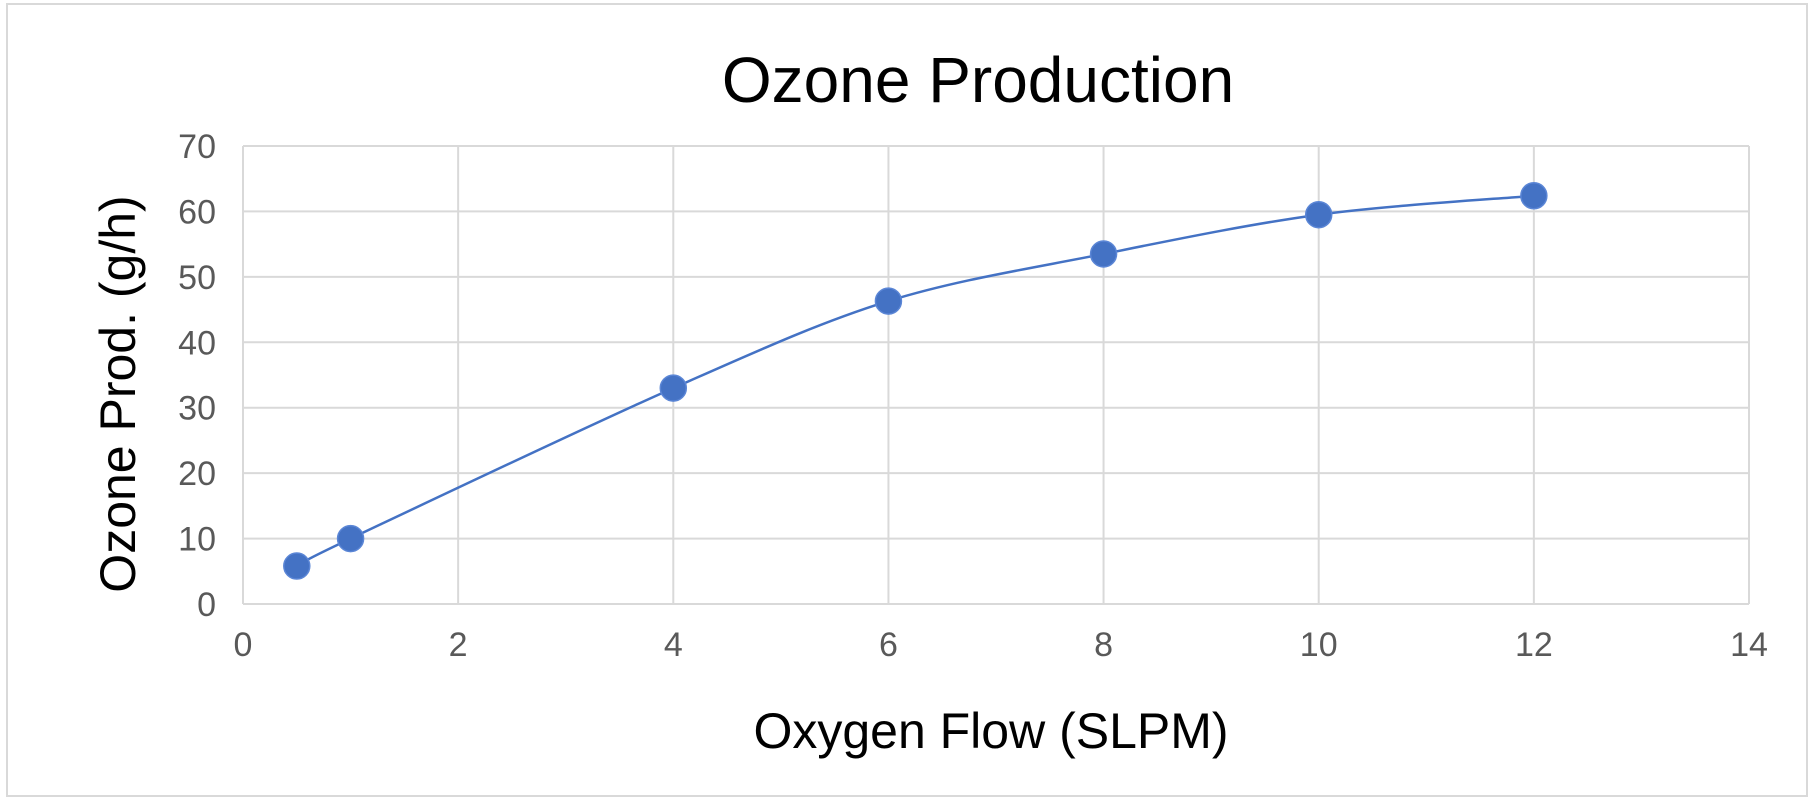 The image size is (1815, 802). What do you see at coordinates (1749, 645) in the screenshot?
I see `x-tick-label: 14` at bounding box center [1749, 645].